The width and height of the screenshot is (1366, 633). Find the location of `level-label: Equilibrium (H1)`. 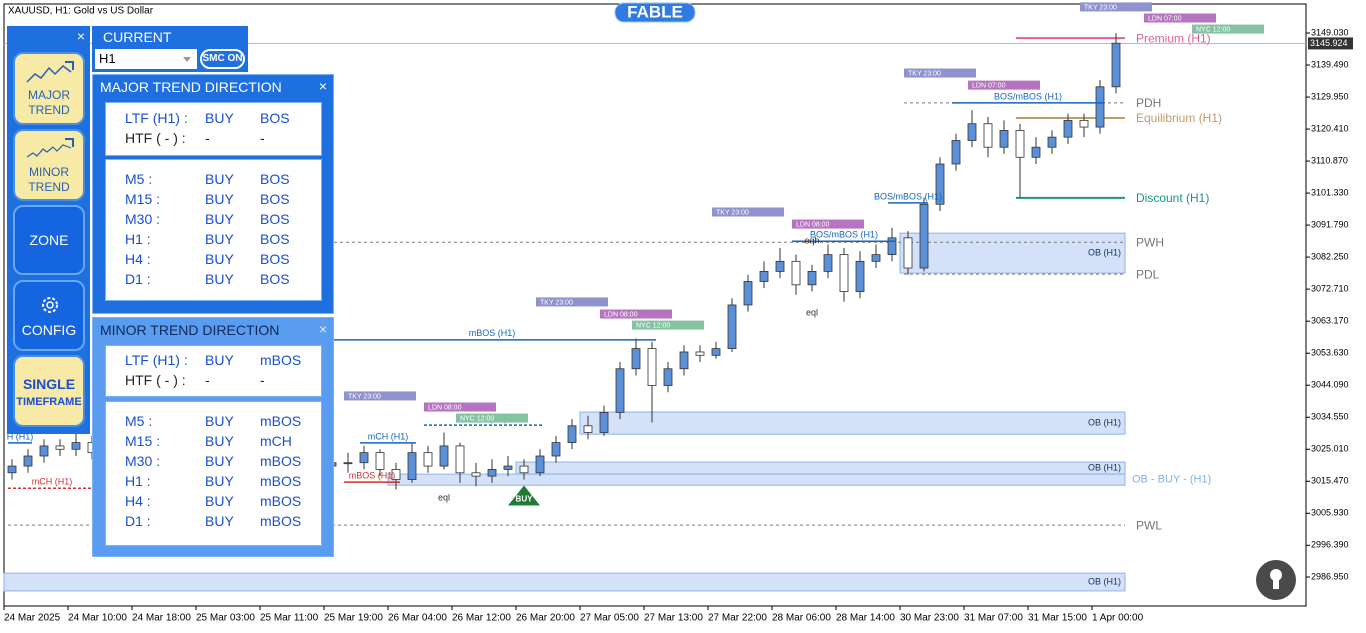

level-label: Equilibrium (H1) is located at coordinates (1179, 118).